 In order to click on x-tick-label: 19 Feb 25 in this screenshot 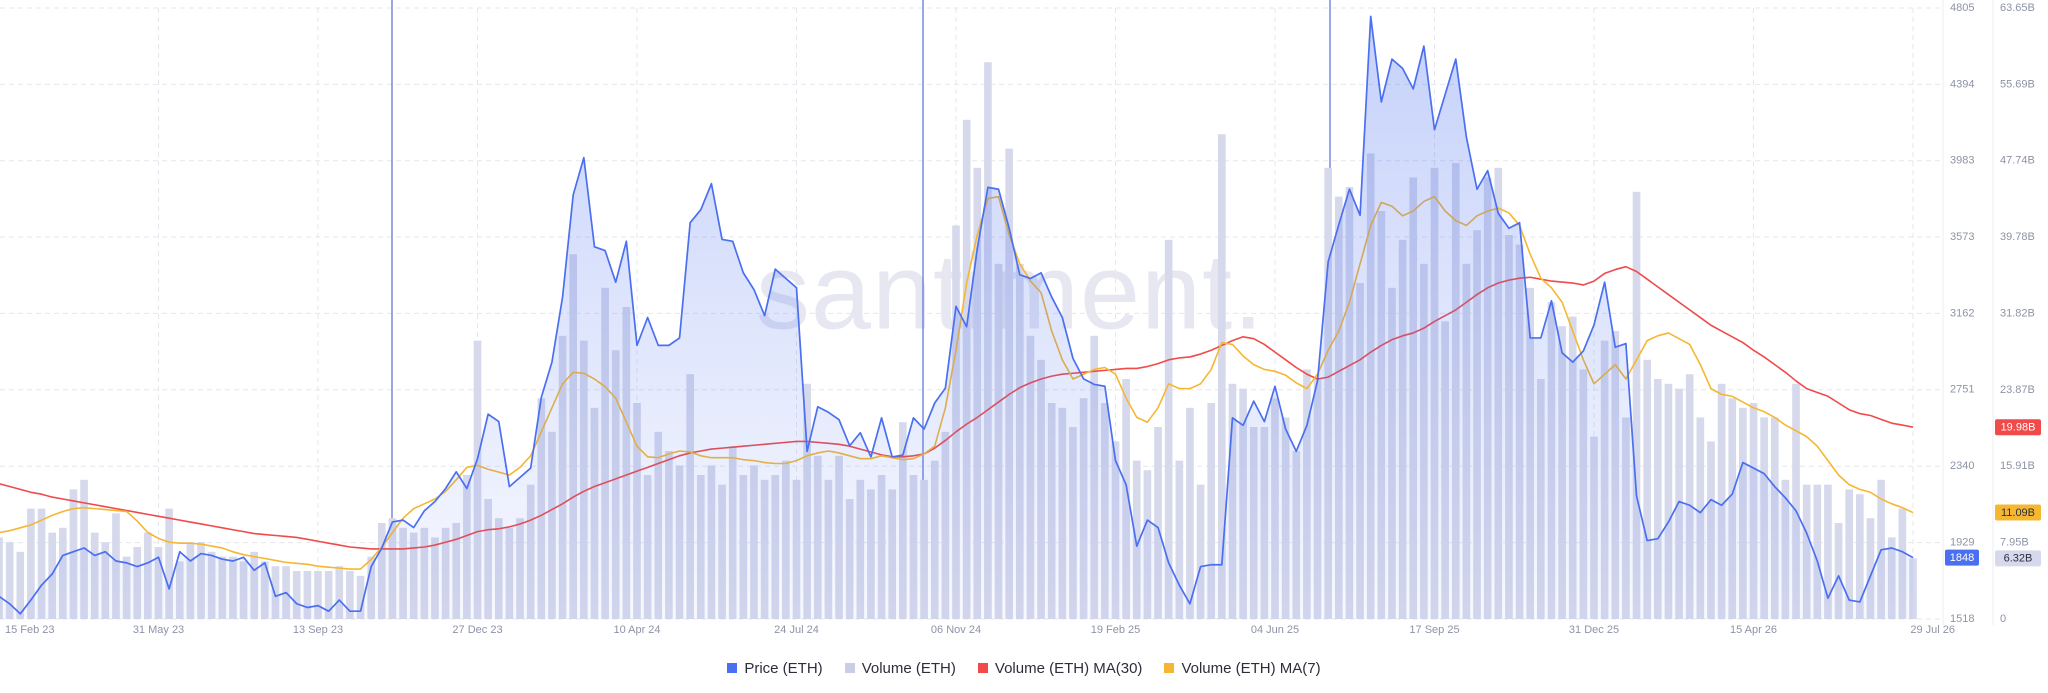, I will do `click(1116, 630)`.